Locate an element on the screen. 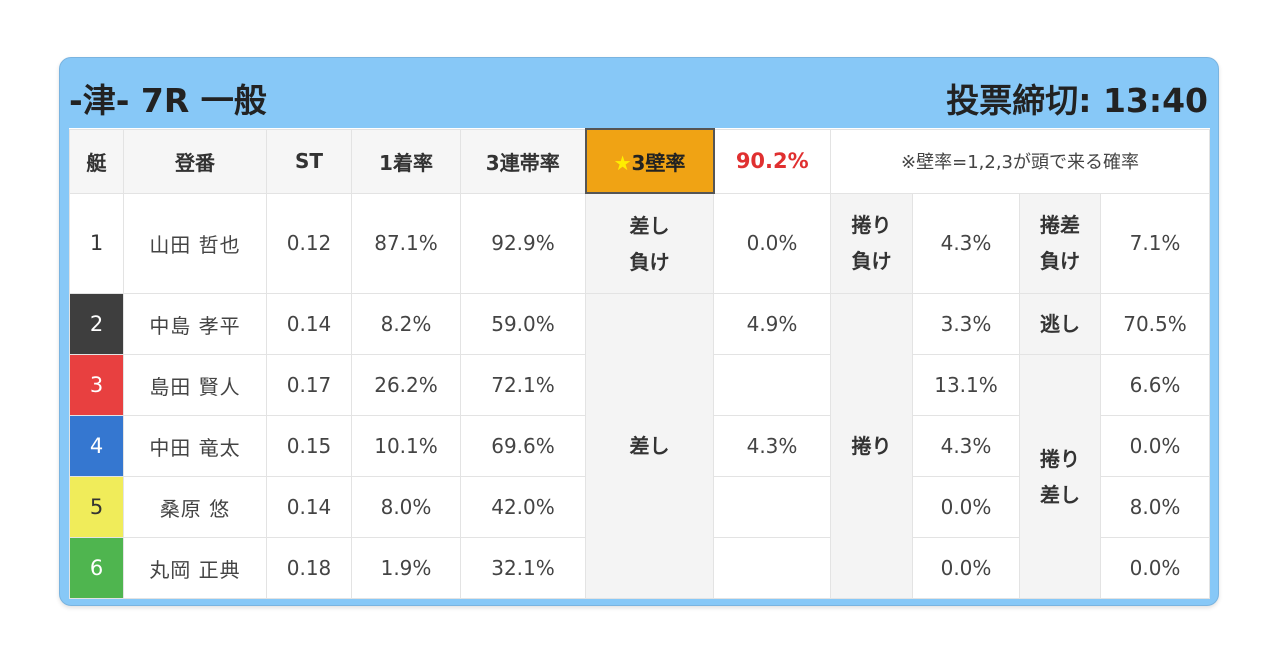  top3-rate-value: 59.0% is located at coordinates (523, 324).